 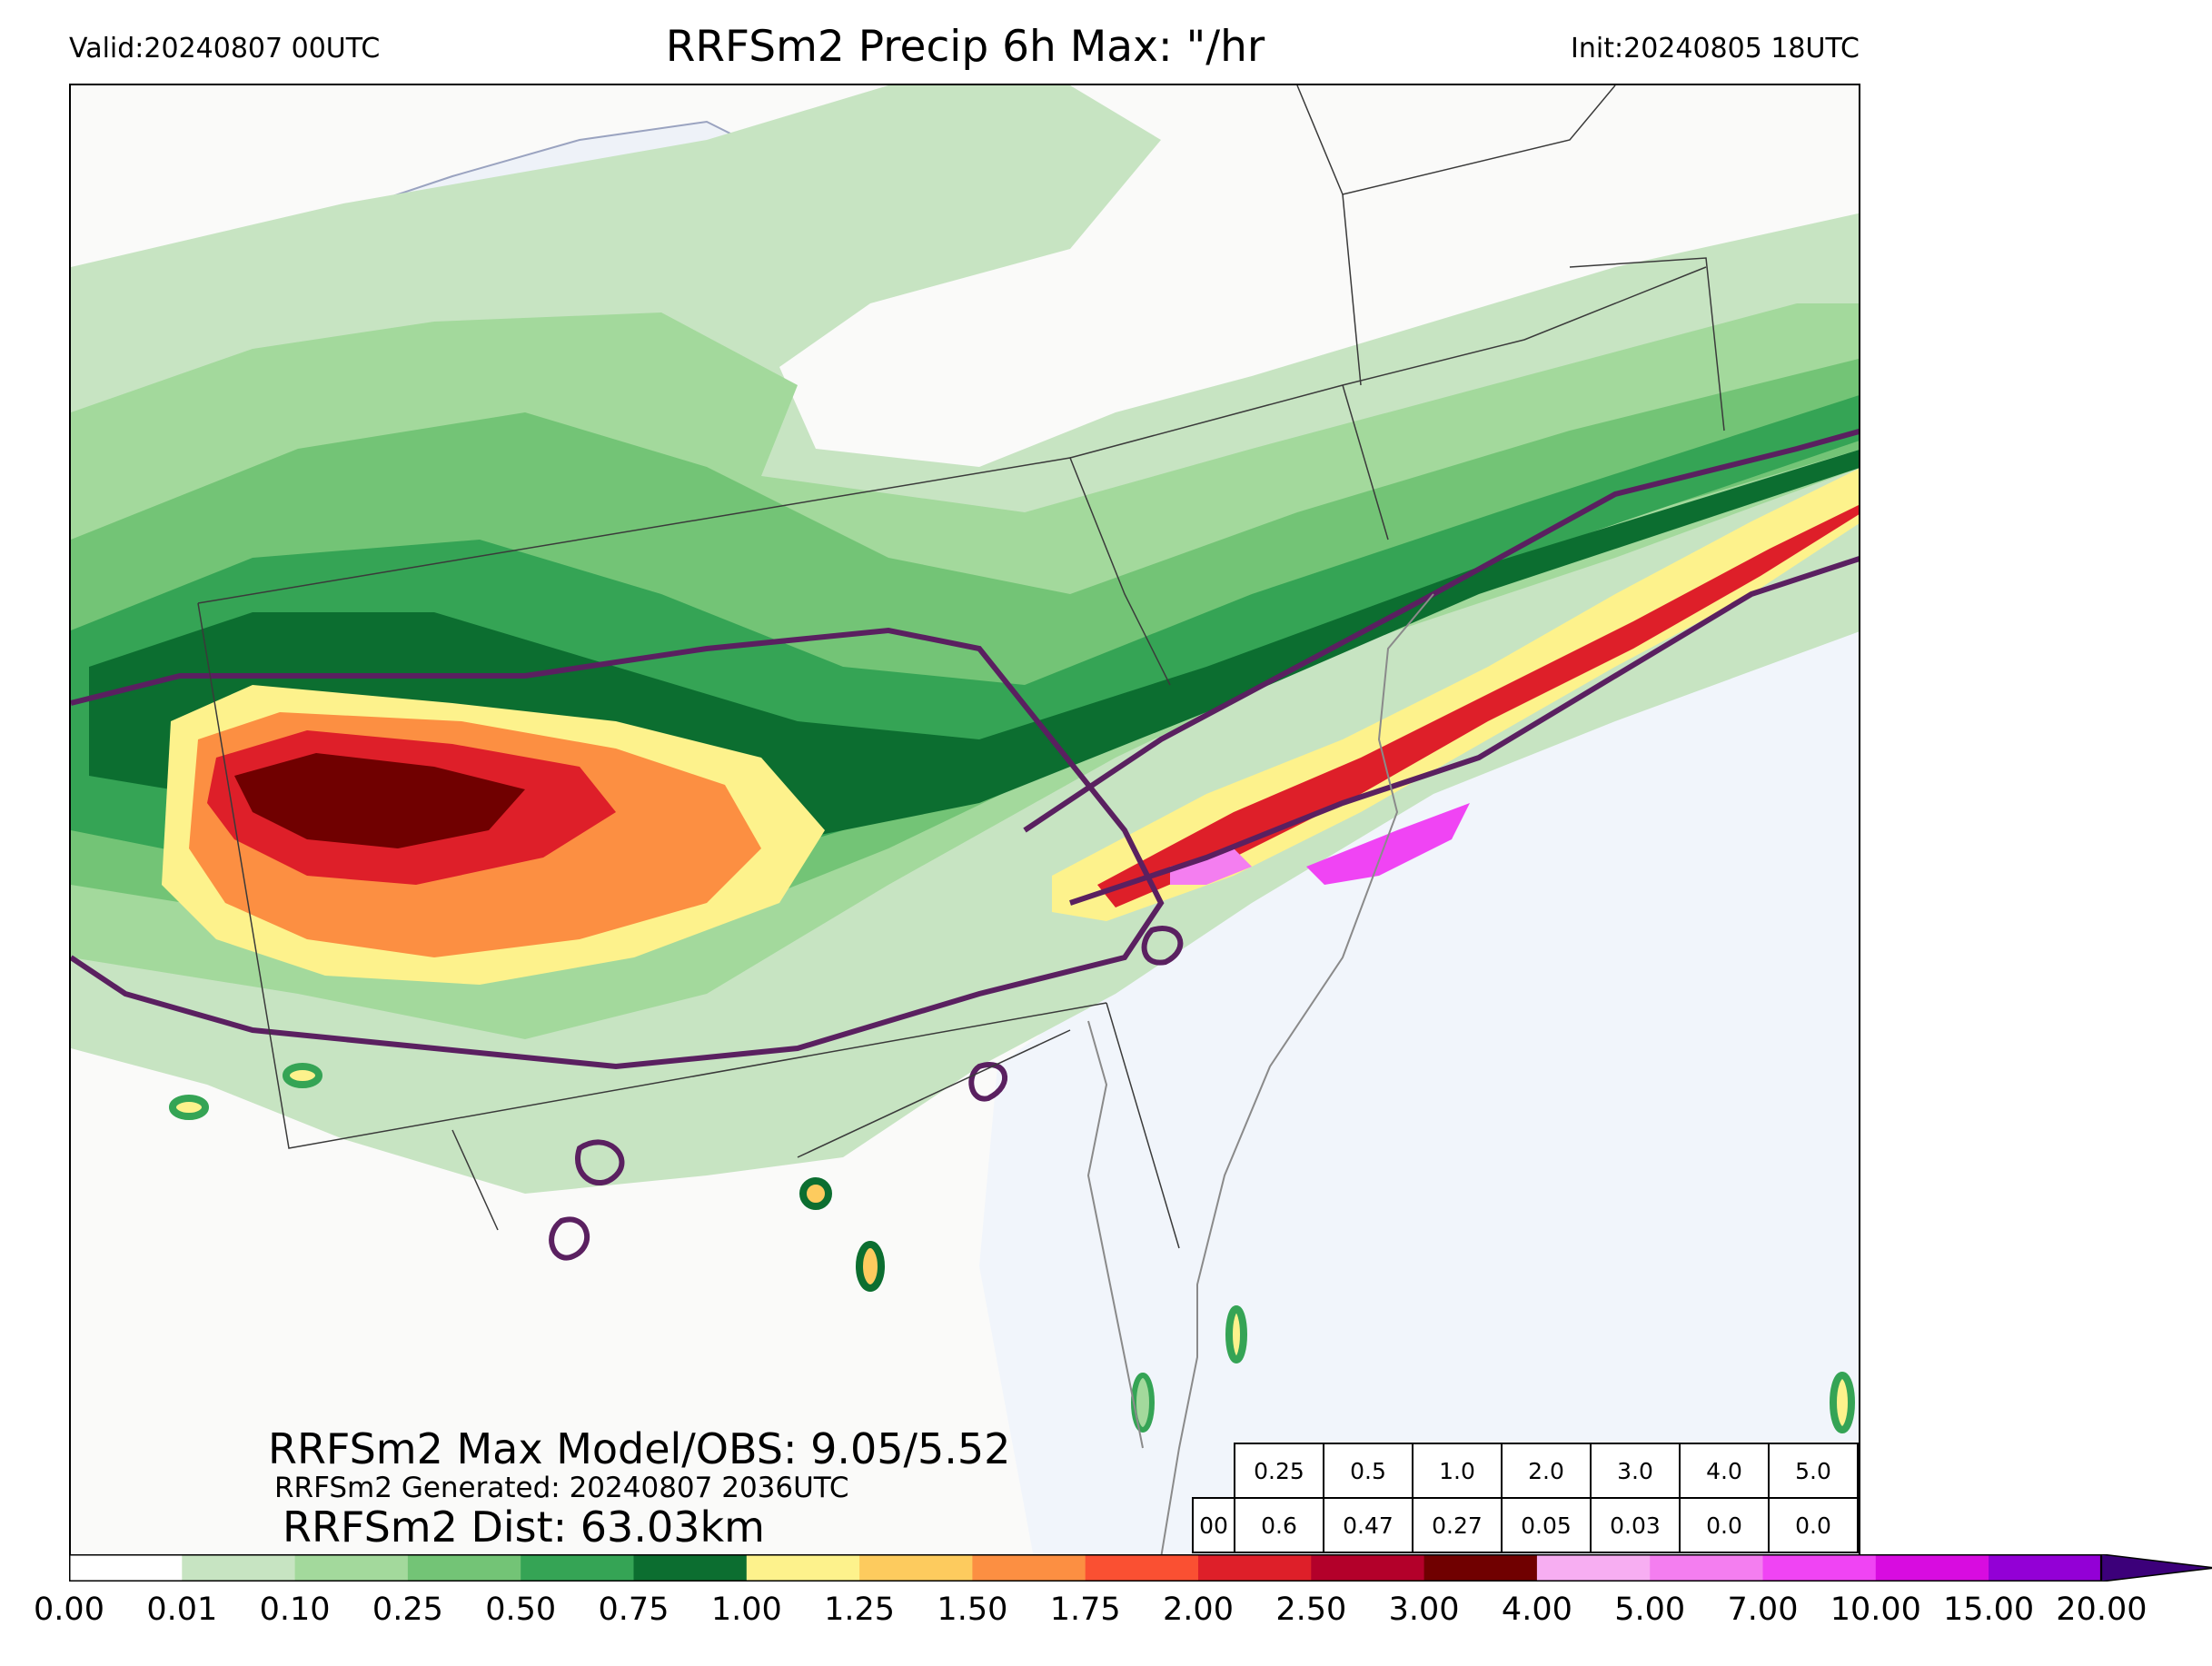 I want to click on valid-time-label: Valid:20240807 00UTC, so click(x=225, y=48).